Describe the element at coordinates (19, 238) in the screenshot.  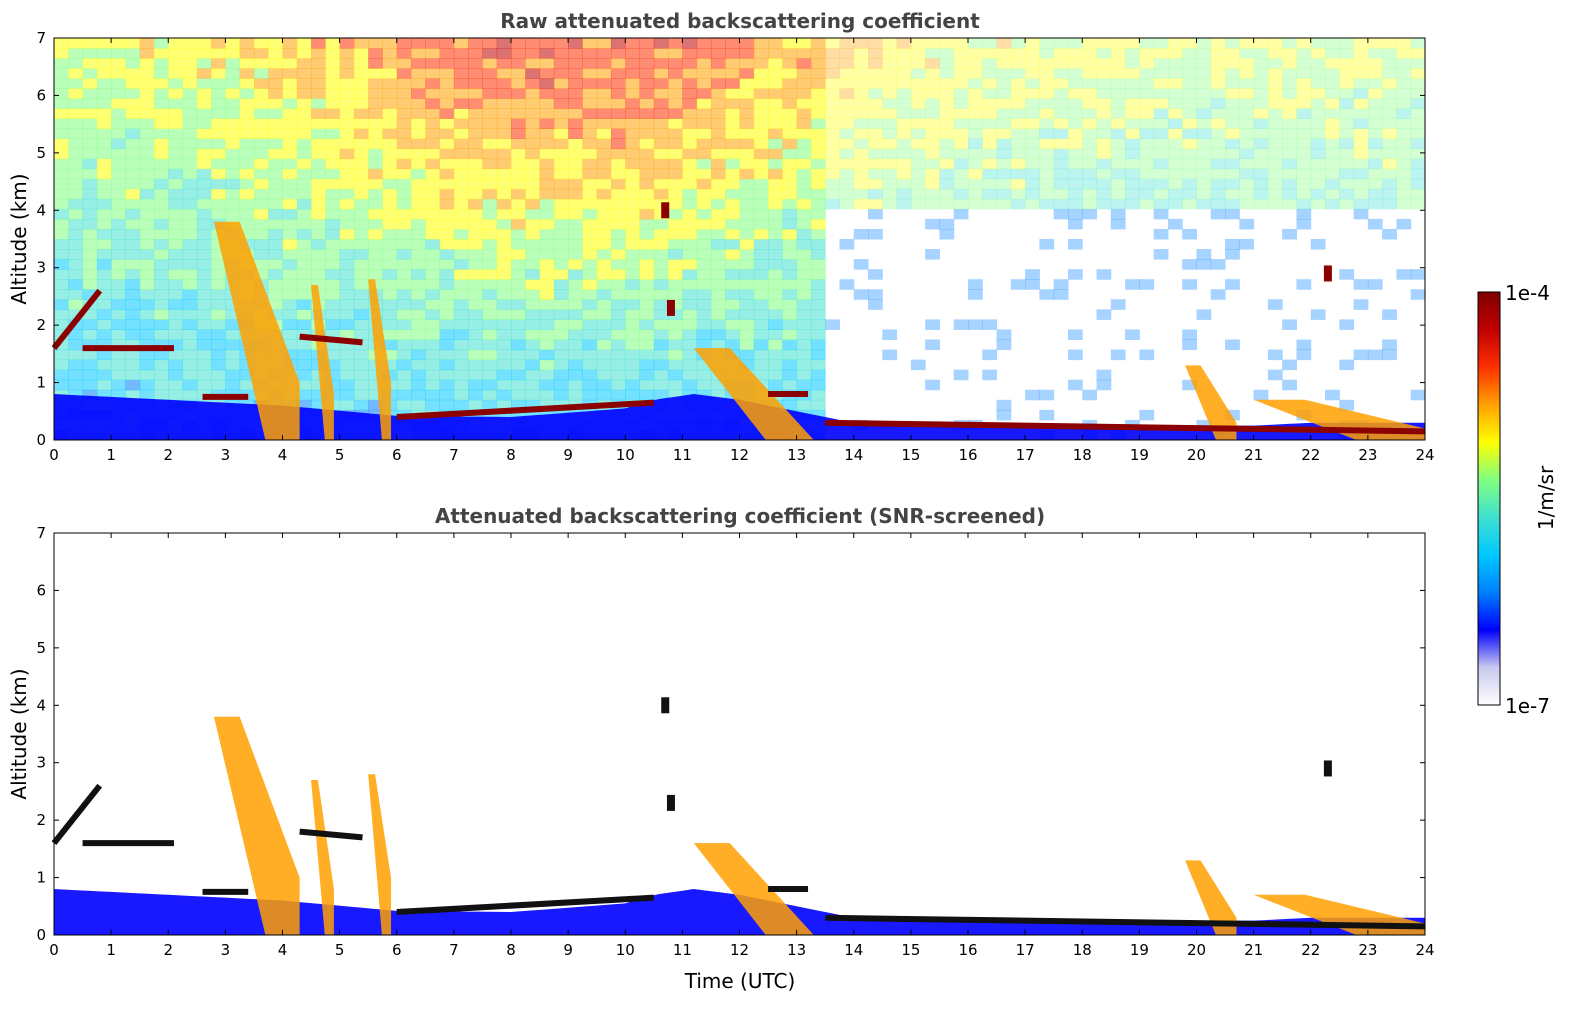
I see `panel-raw-ylabel: Altitude (km)` at that location.